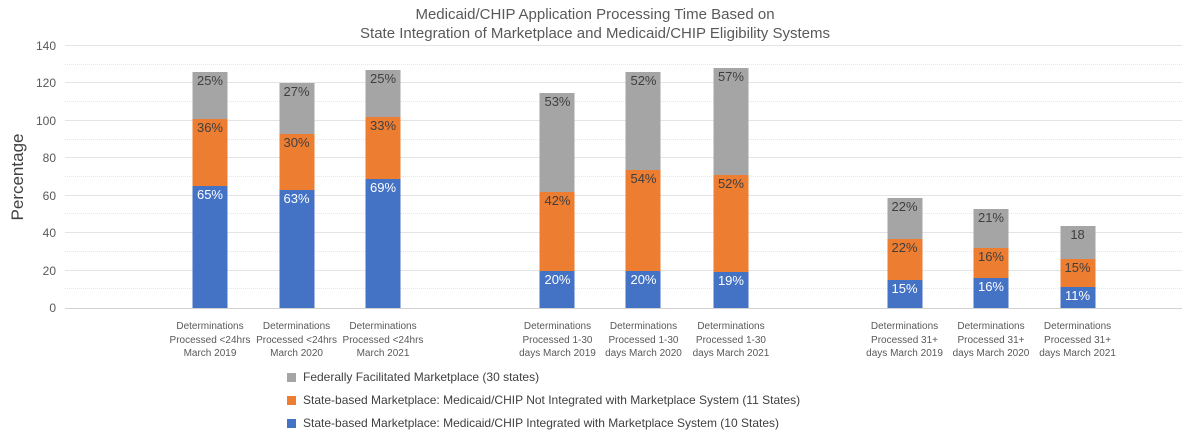 The height and width of the screenshot is (430, 1190). Describe the element at coordinates (52, 308) in the screenshot. I see `y-axis-tick-label: 0` at that location.